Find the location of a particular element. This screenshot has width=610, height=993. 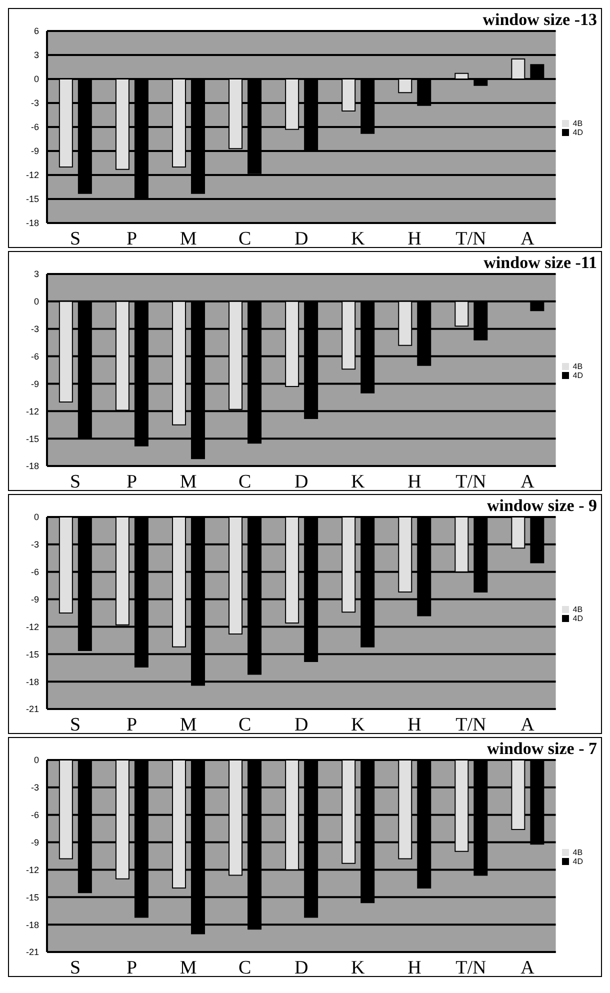

chart-title: window size - 7 is located at coordinates (541, 749).